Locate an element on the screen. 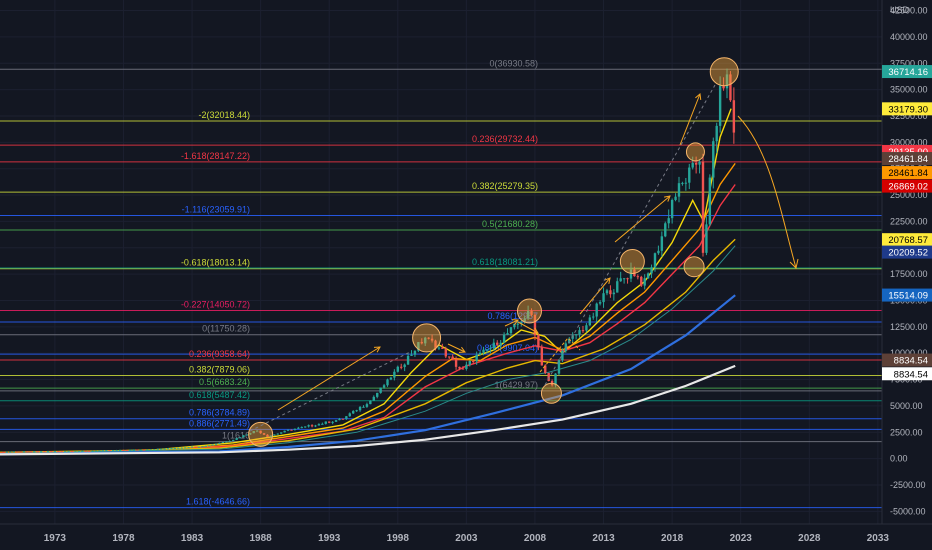 This screenshot has width=932, height=550. fib-level-label: -2(32018.44) is located at coordinates (224, 115).